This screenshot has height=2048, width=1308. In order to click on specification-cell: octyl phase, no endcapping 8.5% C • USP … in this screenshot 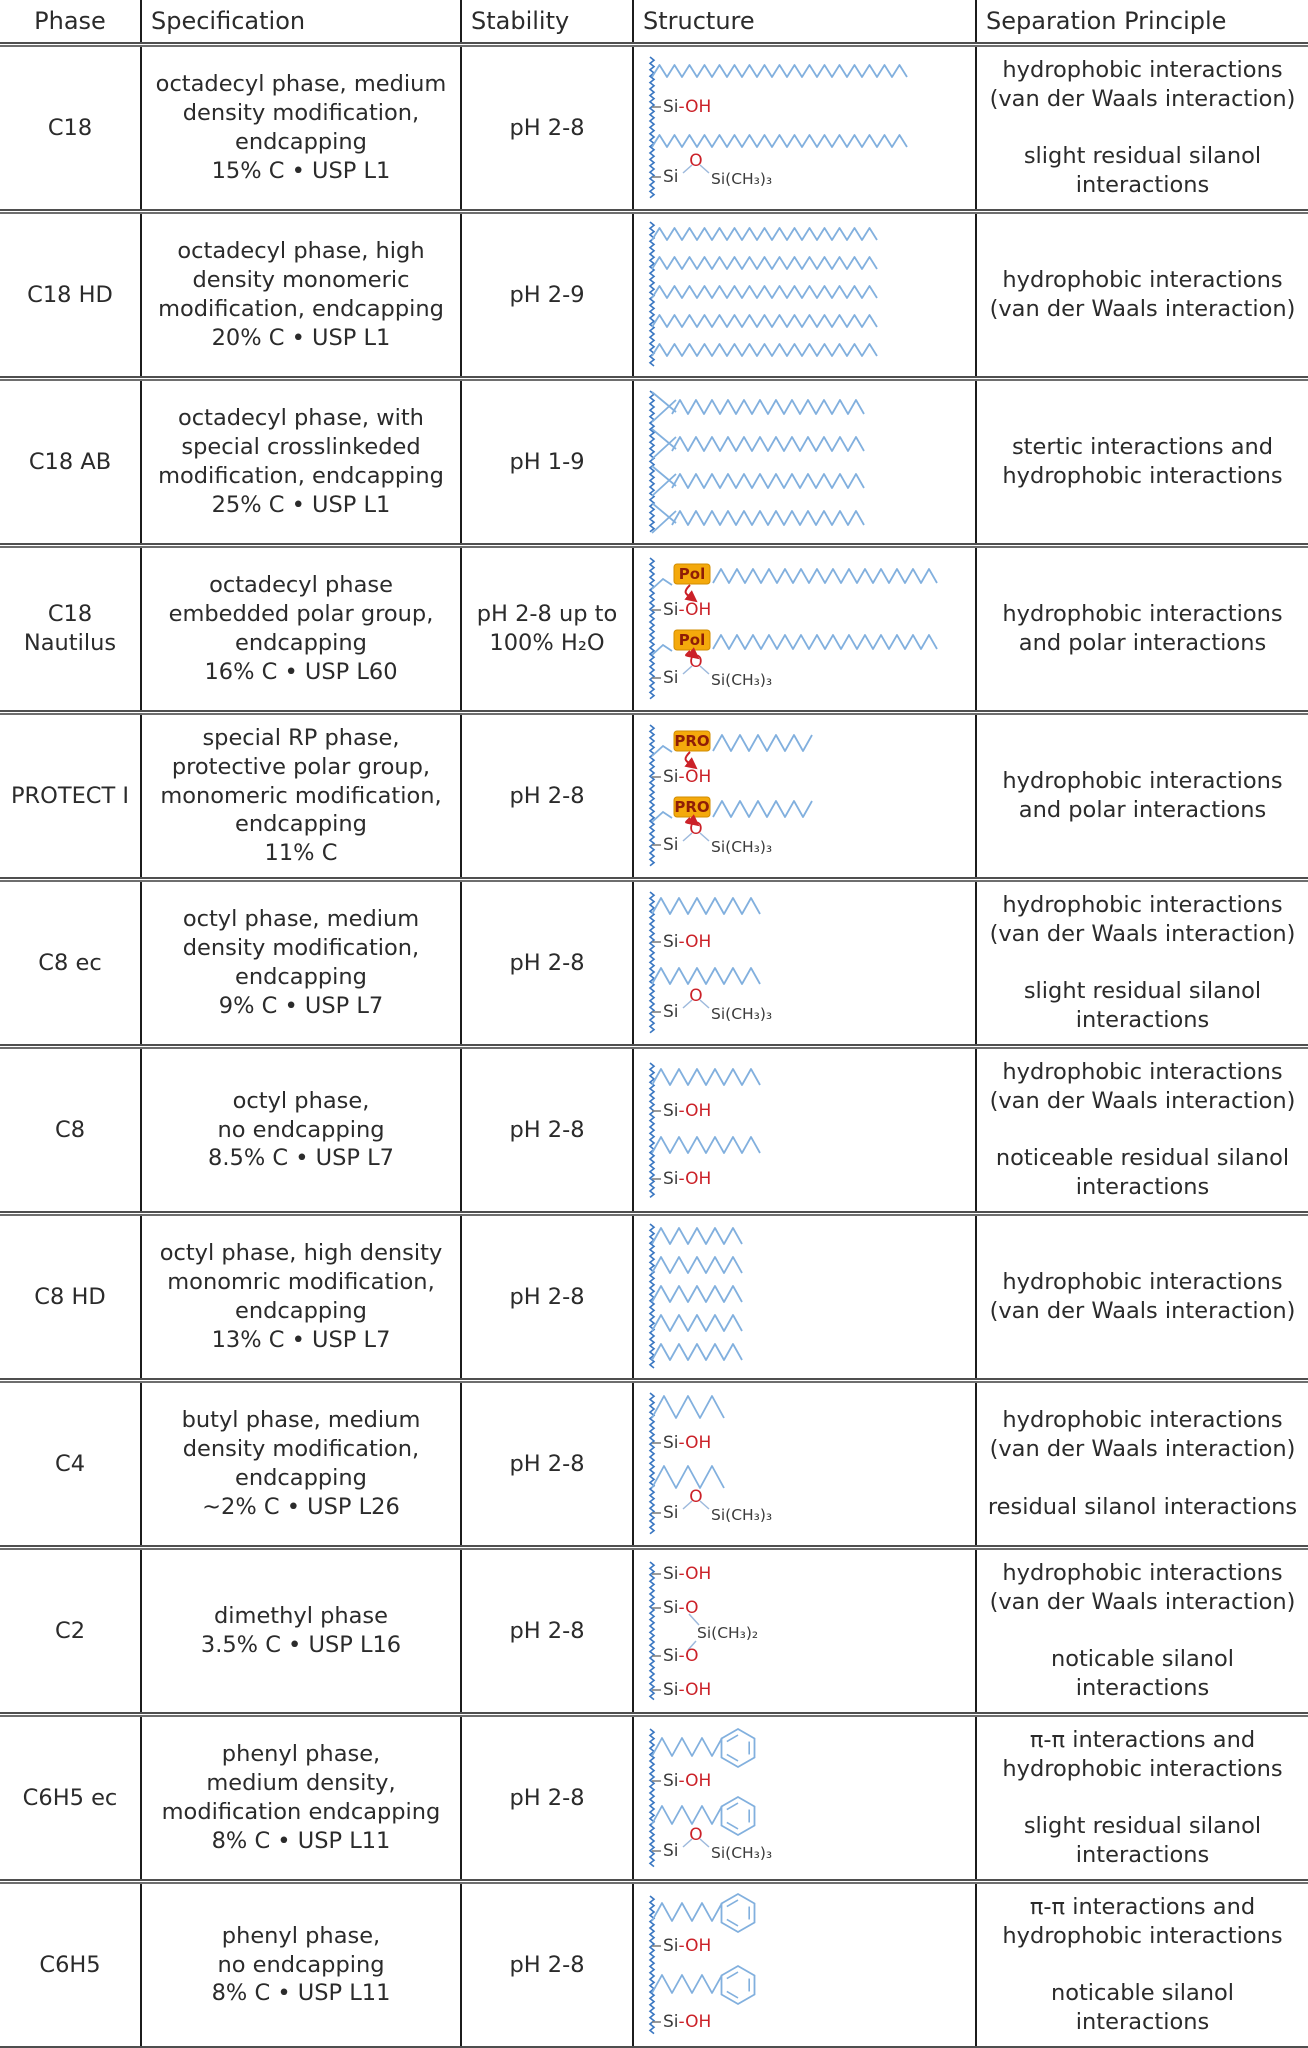, I will do `click(300, 1130)`.